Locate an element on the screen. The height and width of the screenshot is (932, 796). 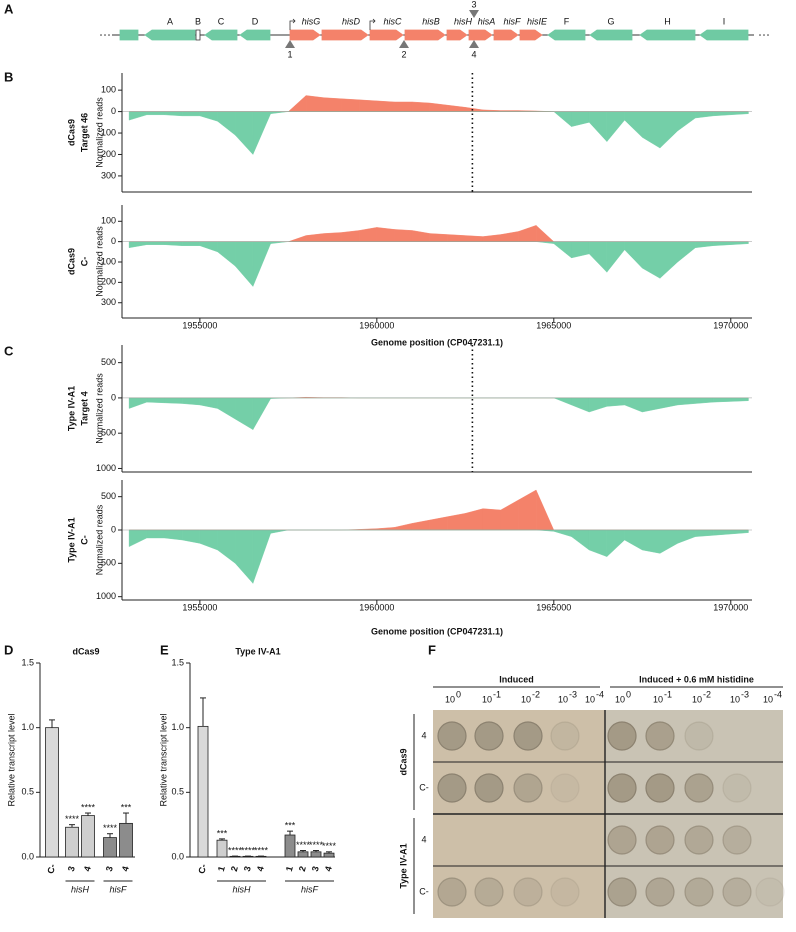
gene-label: hisA is located at coordinates (487, 21).